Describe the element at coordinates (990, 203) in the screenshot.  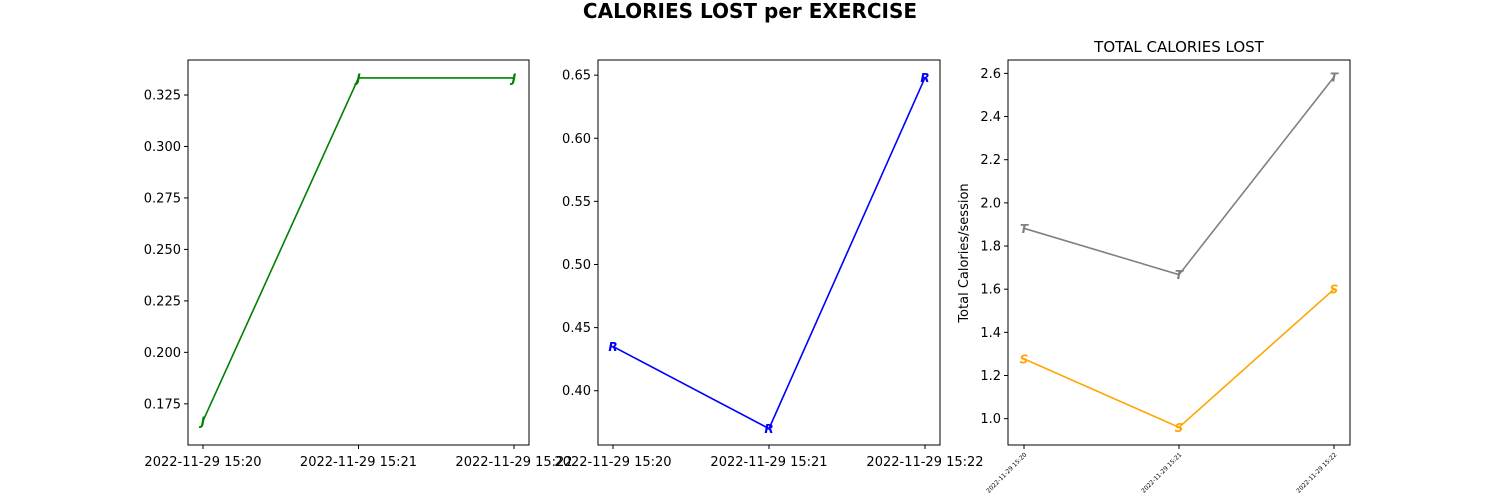
I see `y-tick-label: 2.0` at that location.